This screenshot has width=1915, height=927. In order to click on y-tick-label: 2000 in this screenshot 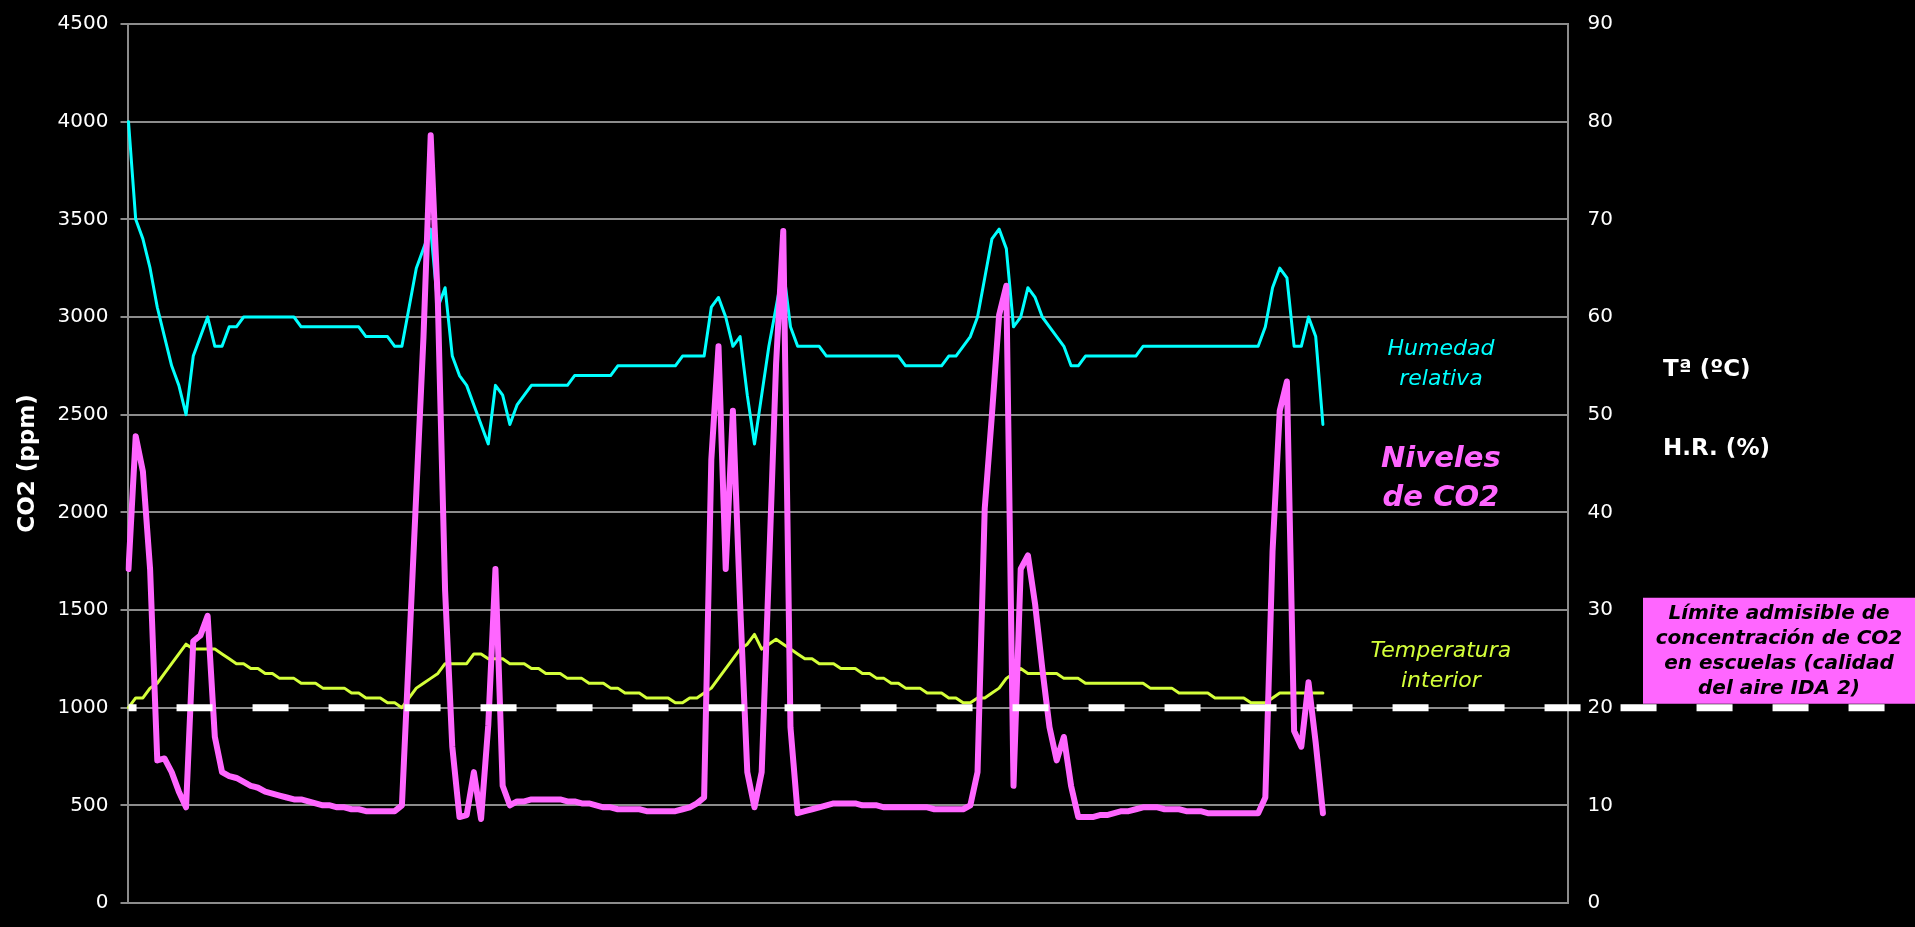, I will do `click(83, 510)`.